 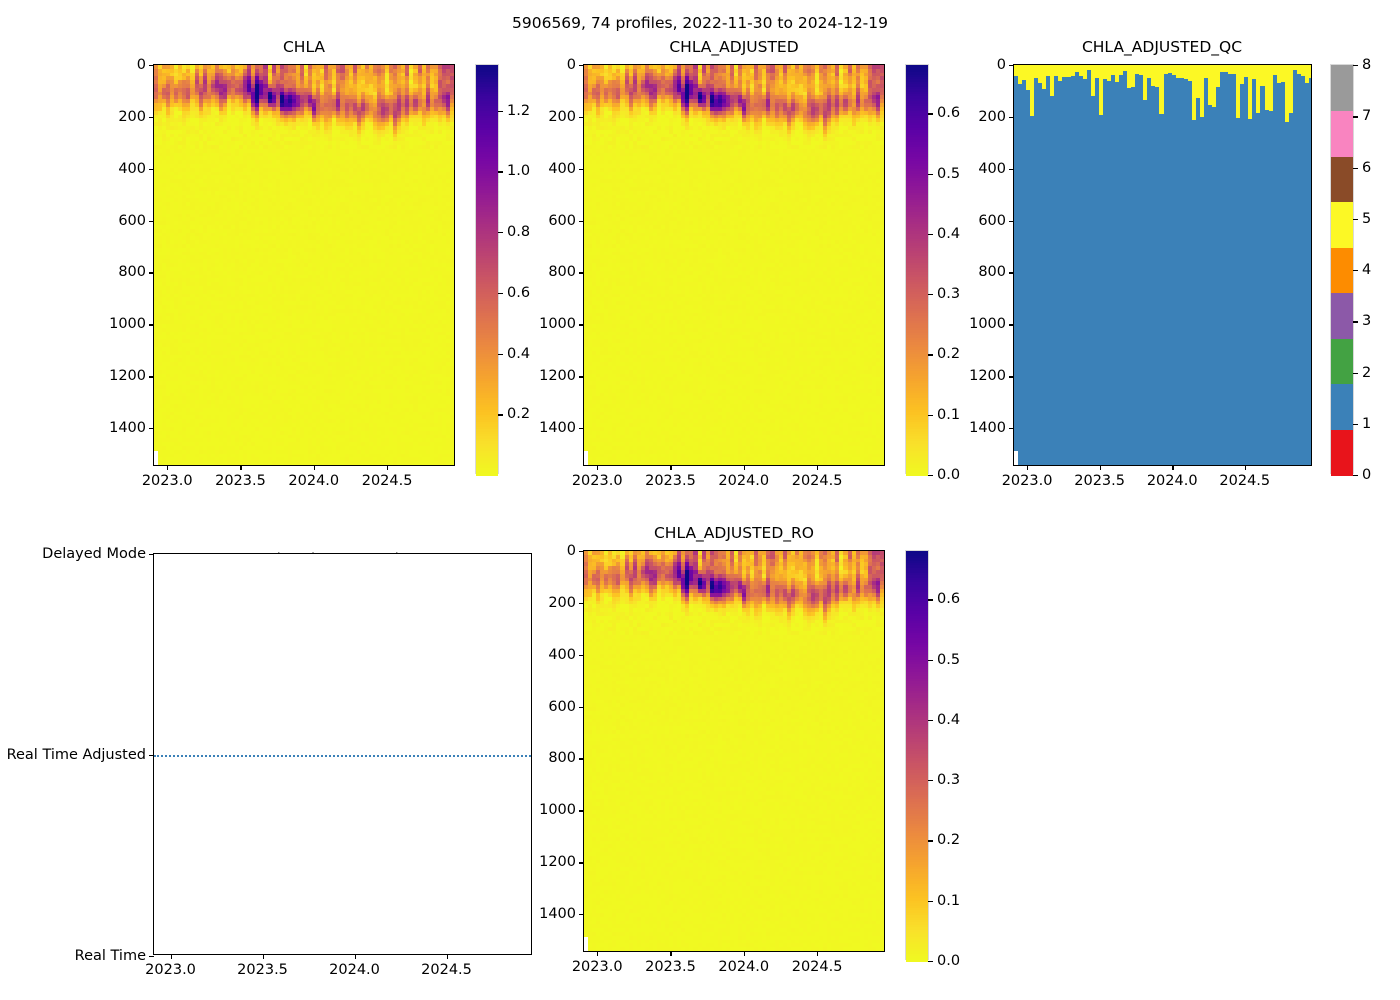 What do you see at coordinates (518, 171) in the screenshot?
I see `colorbar-tick-label: 1.0` at bounding box center [518, 171].